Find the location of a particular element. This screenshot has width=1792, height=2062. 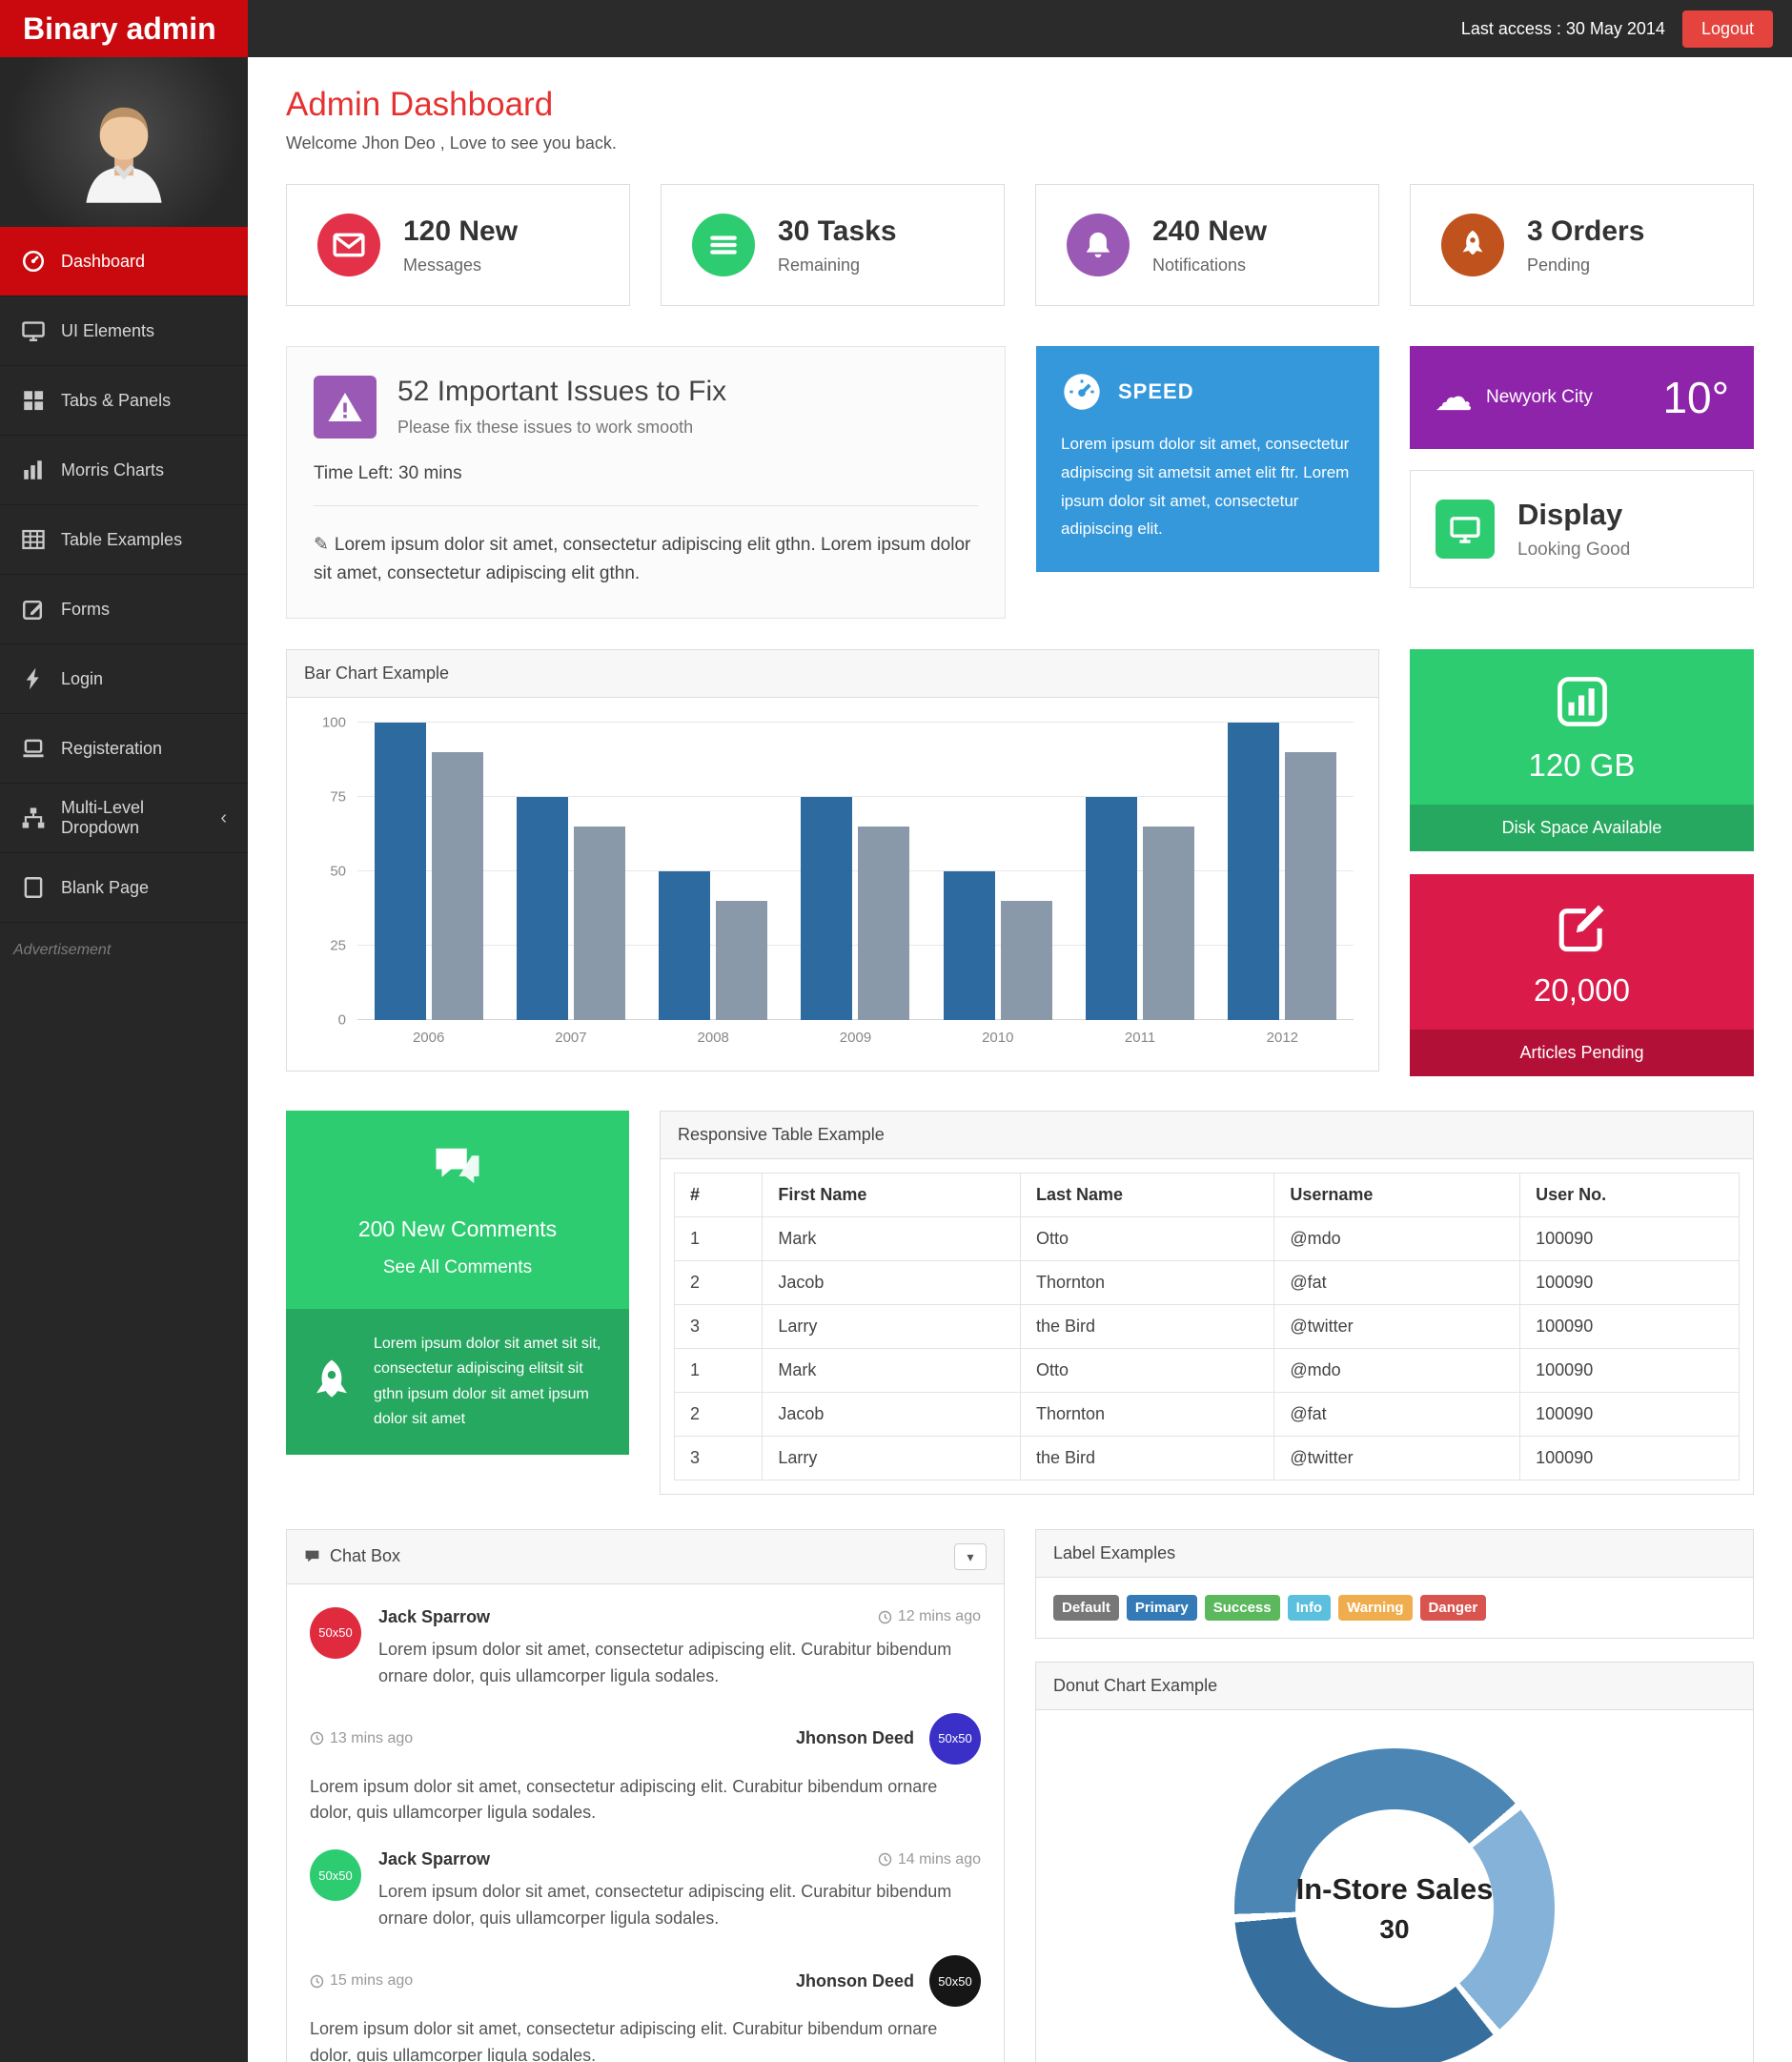

chevron-left-icon: ‹ is located at coordinates (223, 817).